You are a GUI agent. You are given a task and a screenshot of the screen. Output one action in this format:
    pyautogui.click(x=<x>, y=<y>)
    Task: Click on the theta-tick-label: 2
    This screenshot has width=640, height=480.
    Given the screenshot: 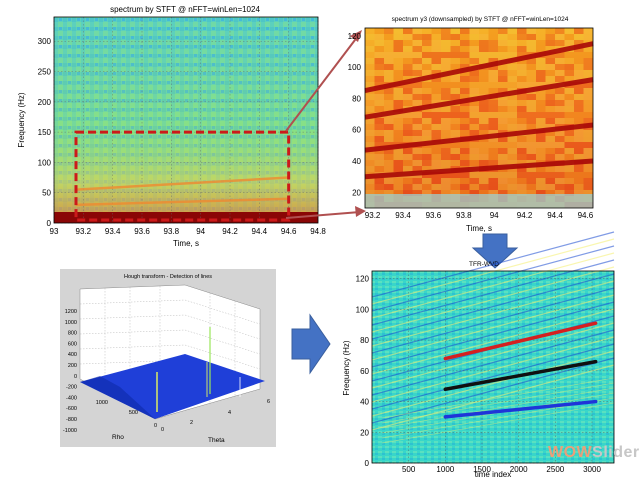 What is the action you would take?
    pyautogui.click(x=191, y=423)
    